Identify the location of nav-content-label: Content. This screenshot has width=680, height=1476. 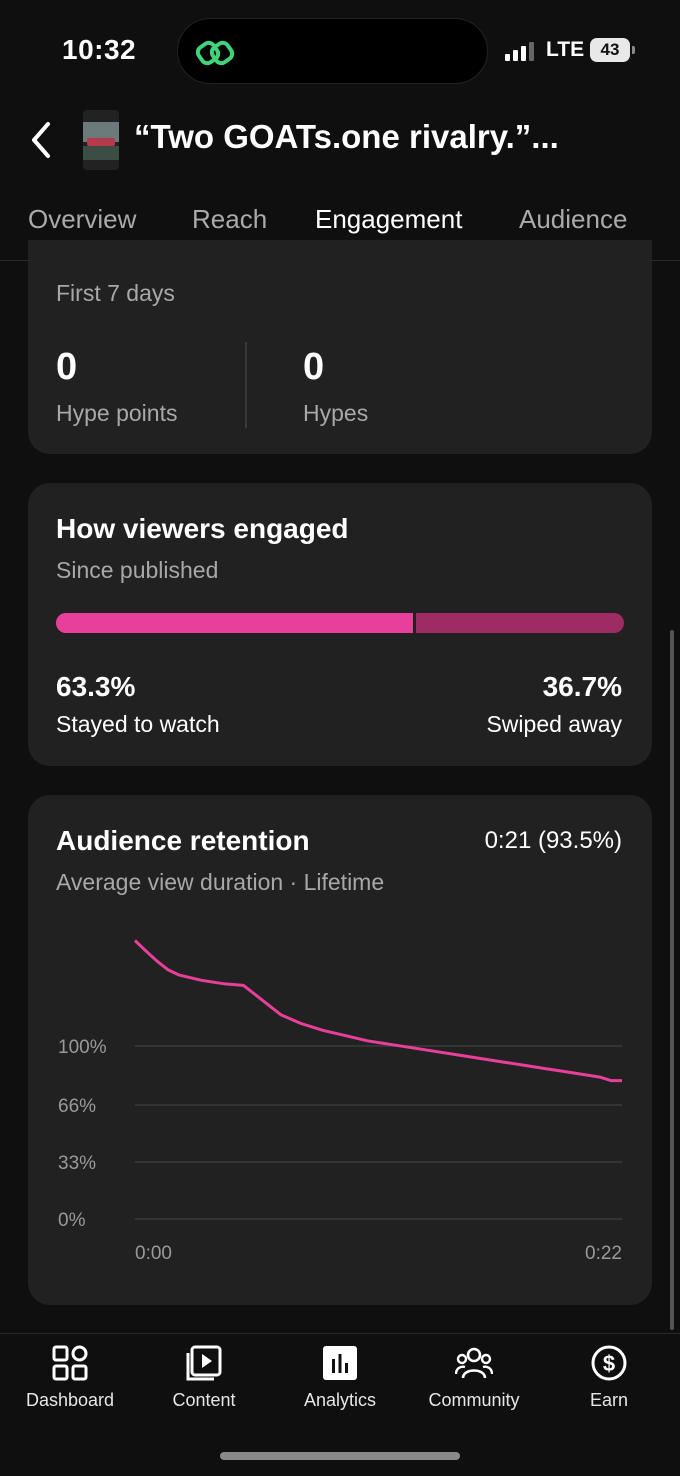
(204, 1400).